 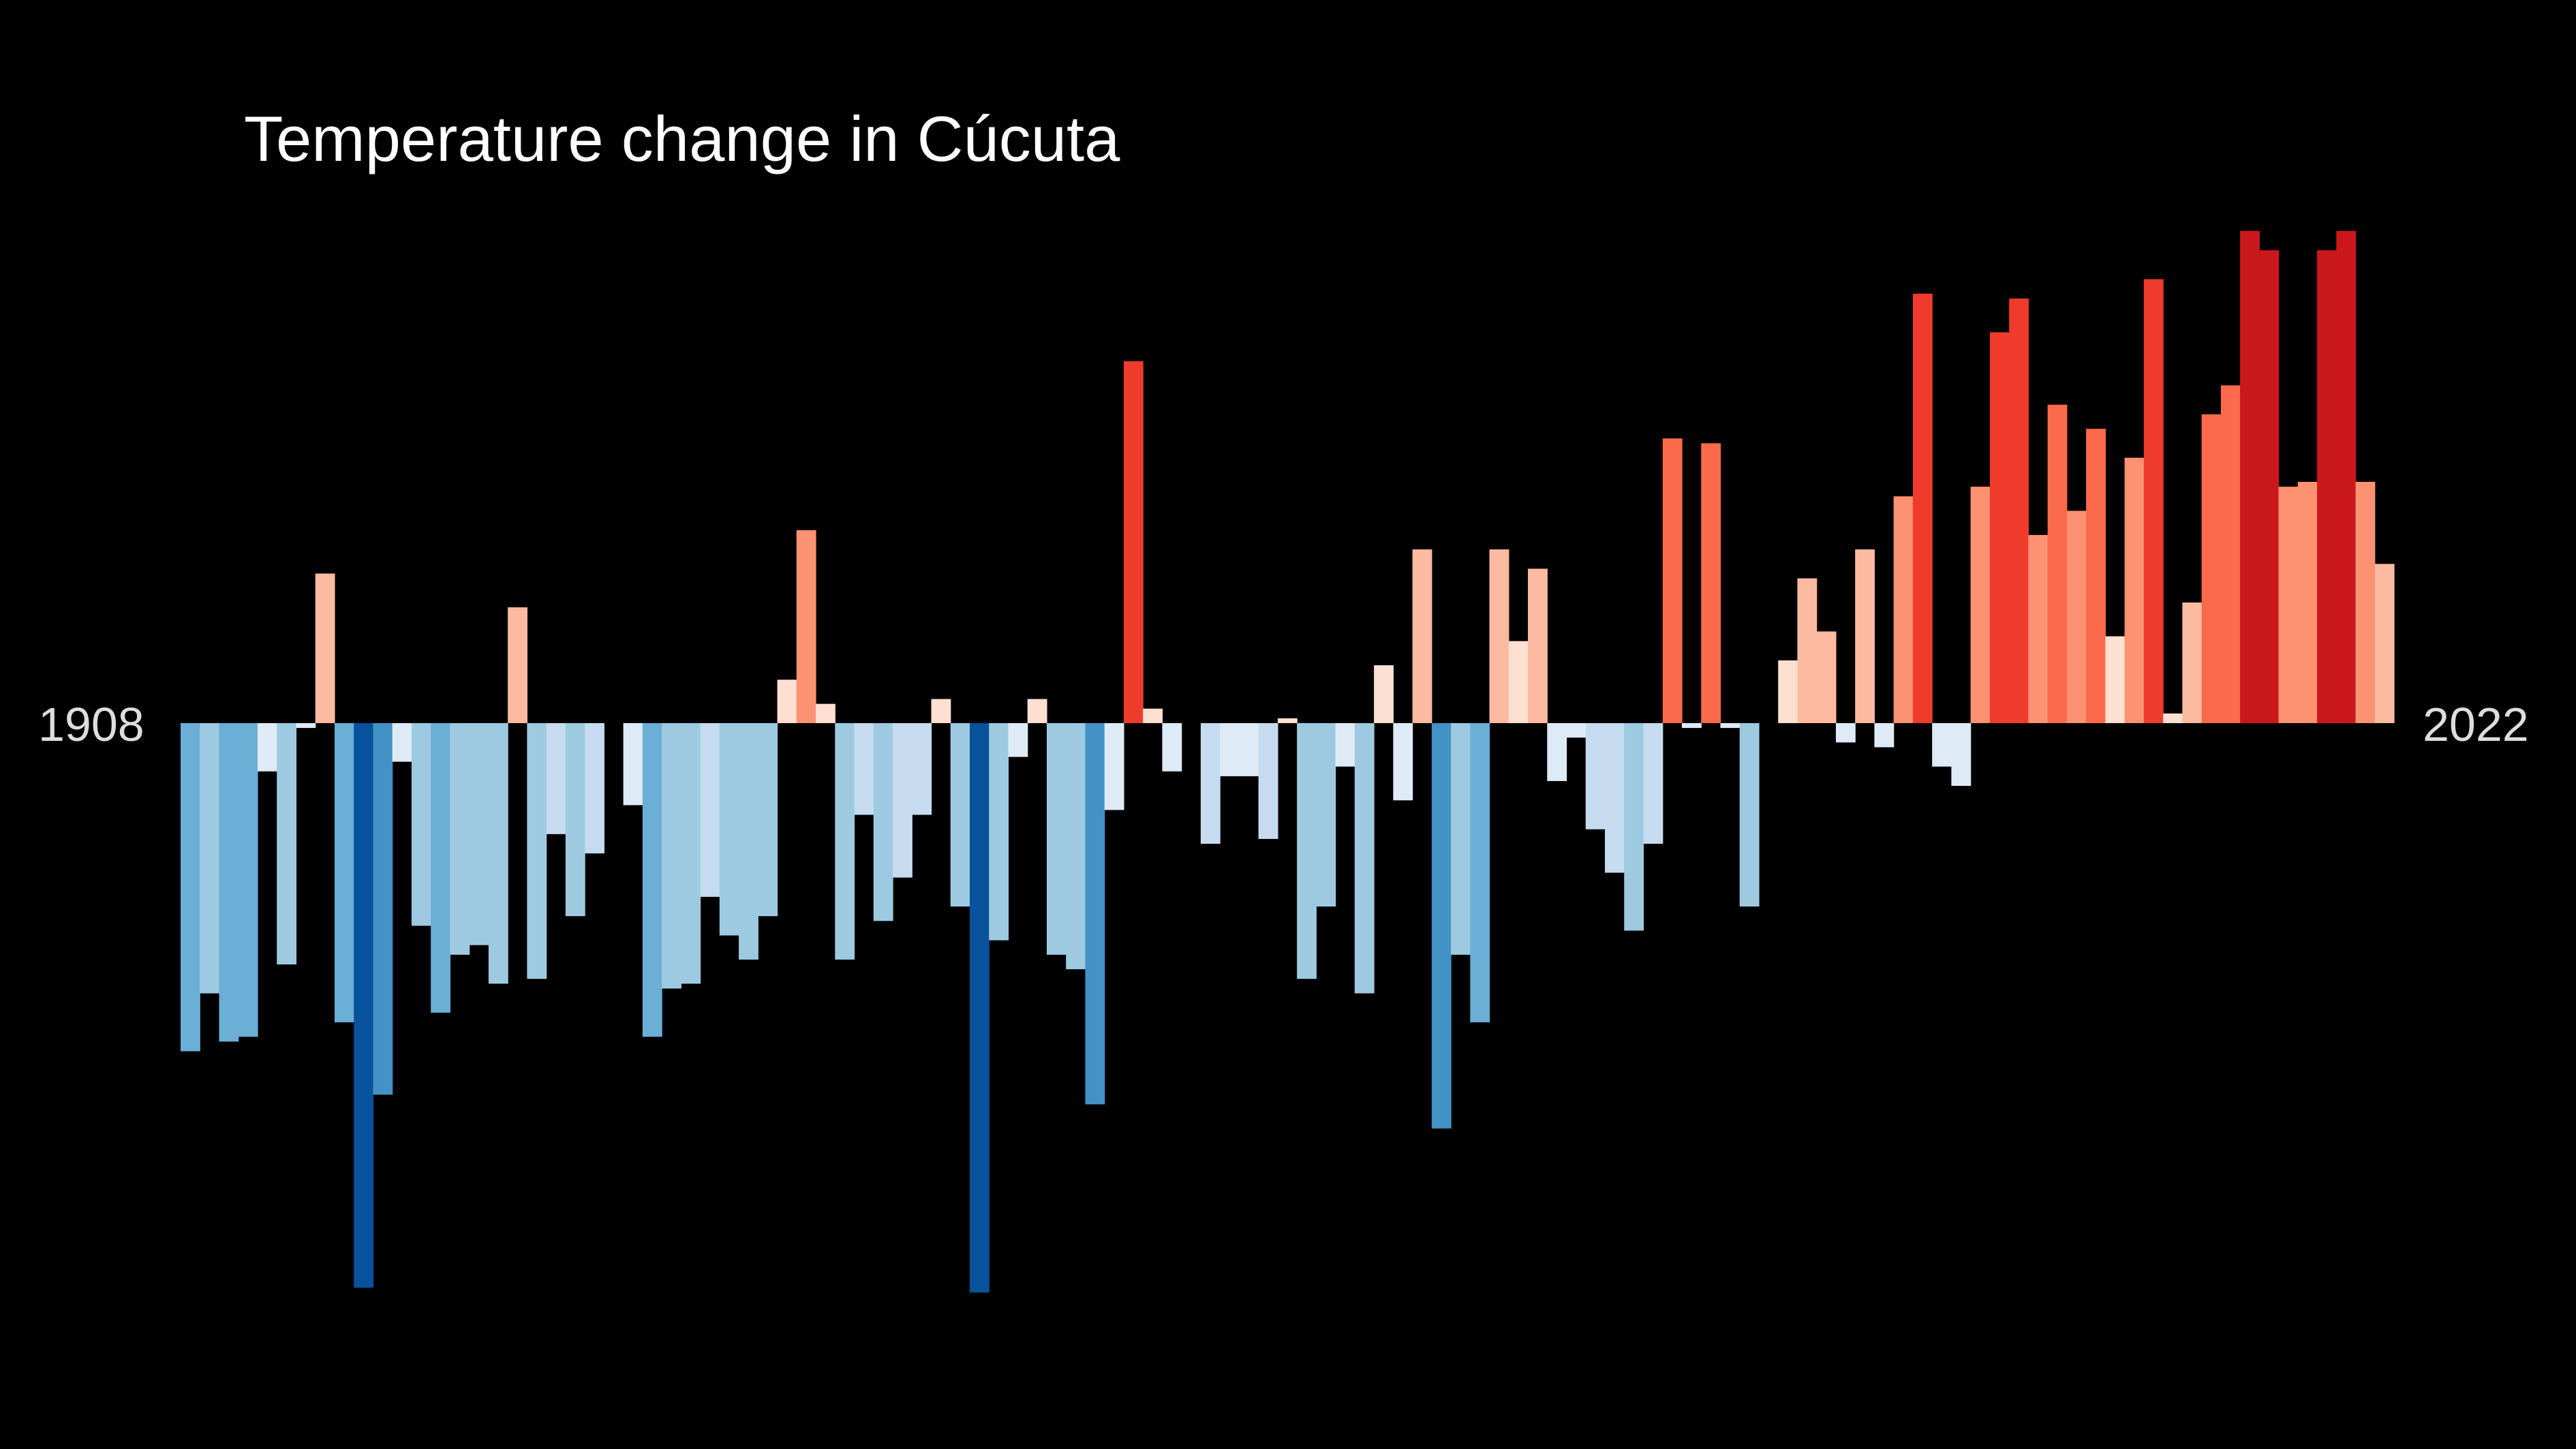 What do you see at coordinates (1307, 851) in the screenshot?
I see `bar-1966` at bounding box center [1307, 851].